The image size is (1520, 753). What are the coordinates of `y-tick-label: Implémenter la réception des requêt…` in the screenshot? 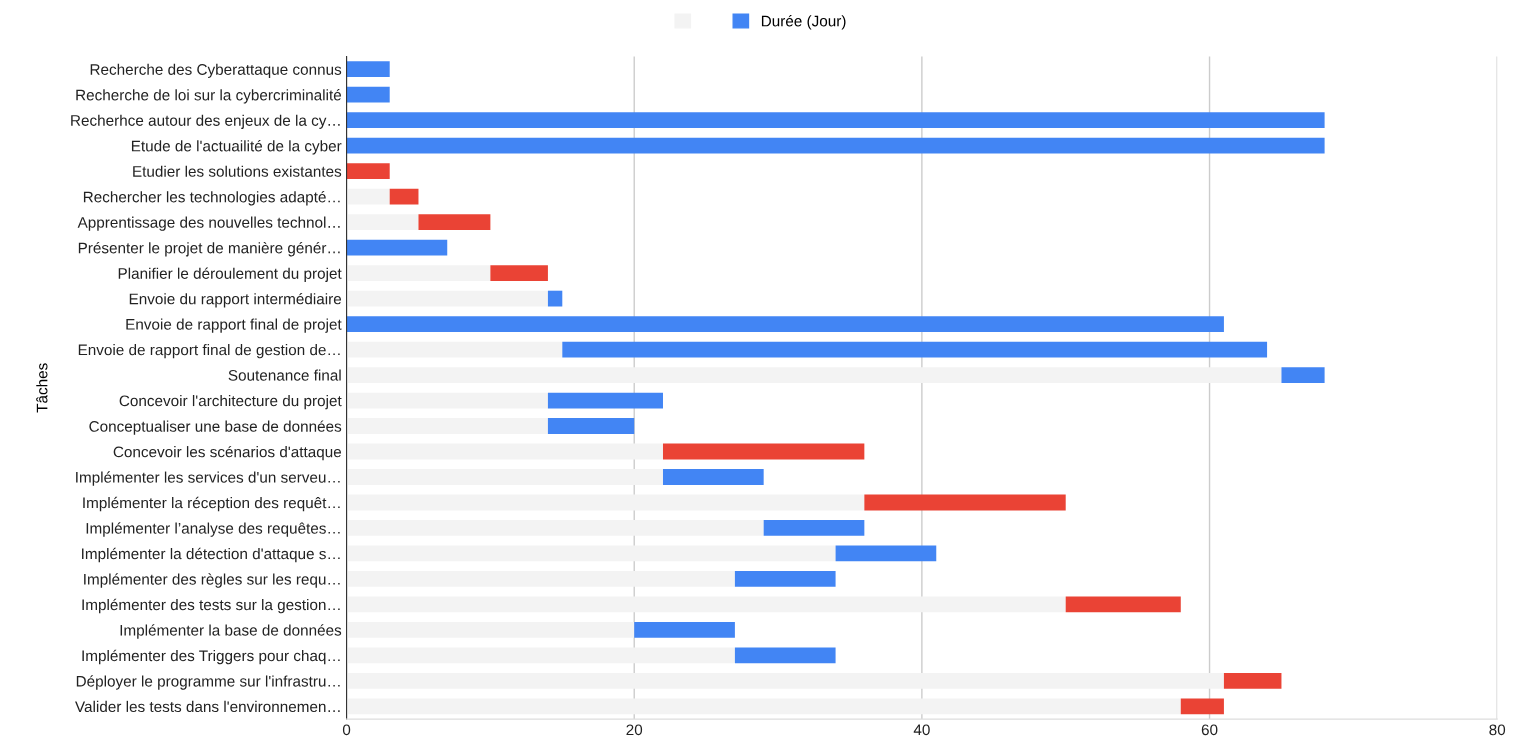 It's located at (211, 504).